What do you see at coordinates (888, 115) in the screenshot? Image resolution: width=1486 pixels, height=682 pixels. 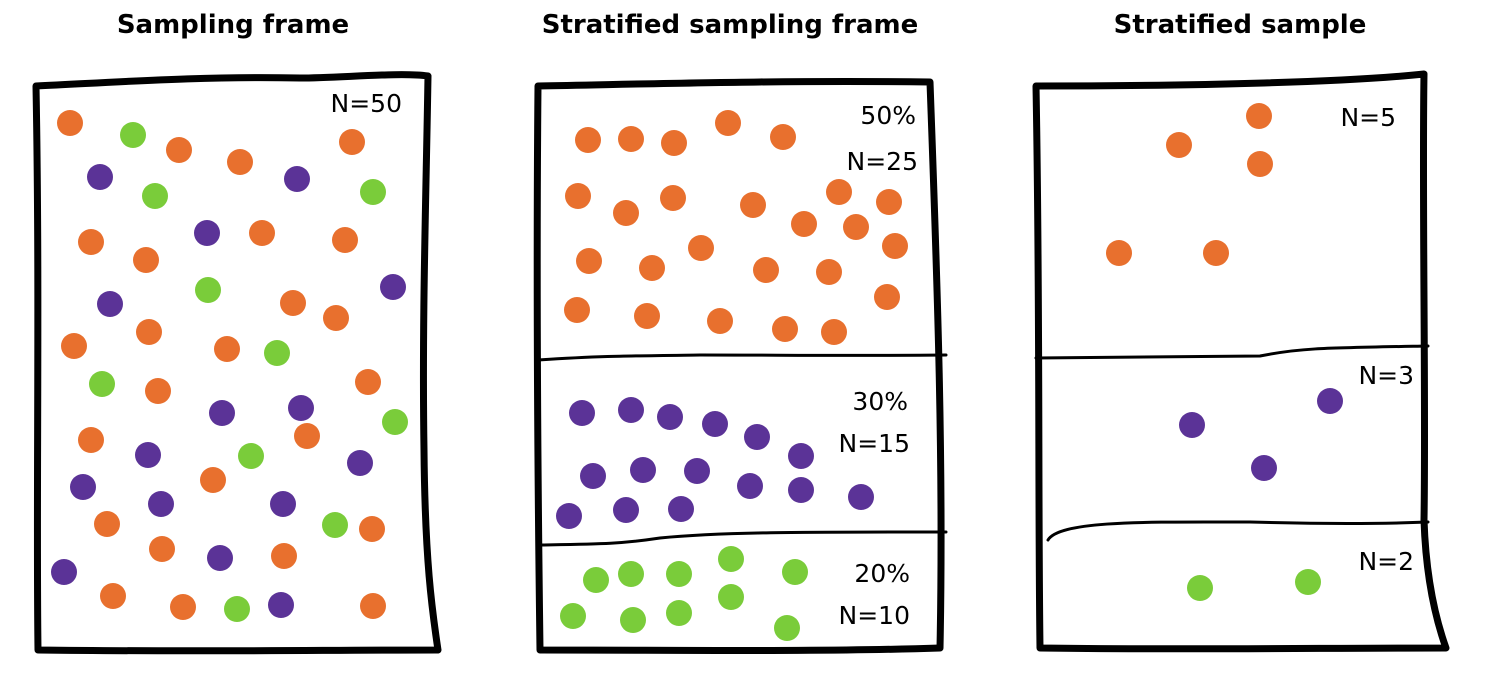 I see `stratum-1-percent-label: 50%` at bounding box center [888, 115].